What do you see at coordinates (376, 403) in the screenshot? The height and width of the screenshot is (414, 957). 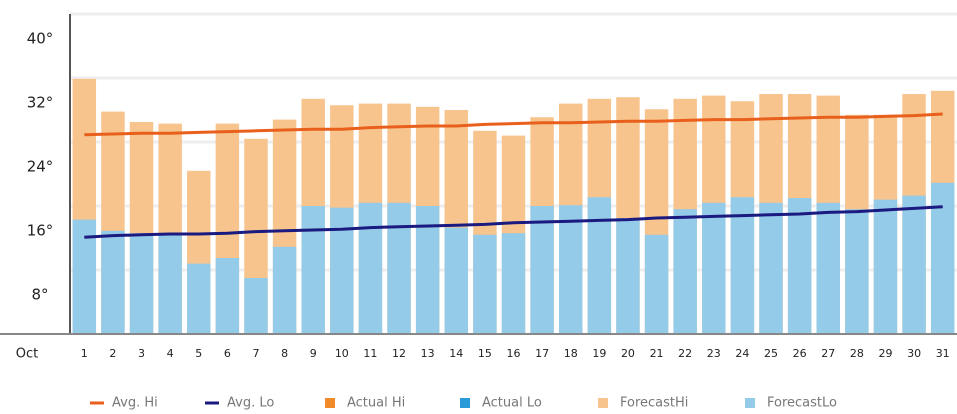 I see `legend-label: Actual Hi` at bounding box center [376, 403].